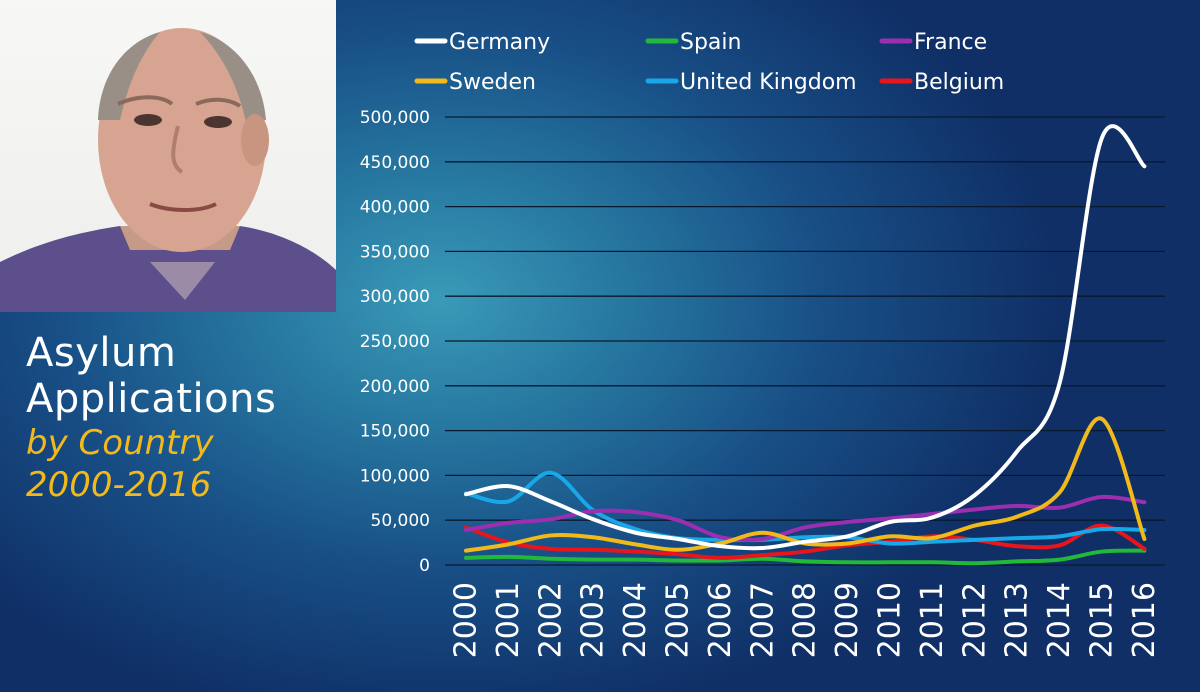  Describe the element at coordinates (395, 432) in the screenshot. I see `y-tick-label: 150,000` at that location.